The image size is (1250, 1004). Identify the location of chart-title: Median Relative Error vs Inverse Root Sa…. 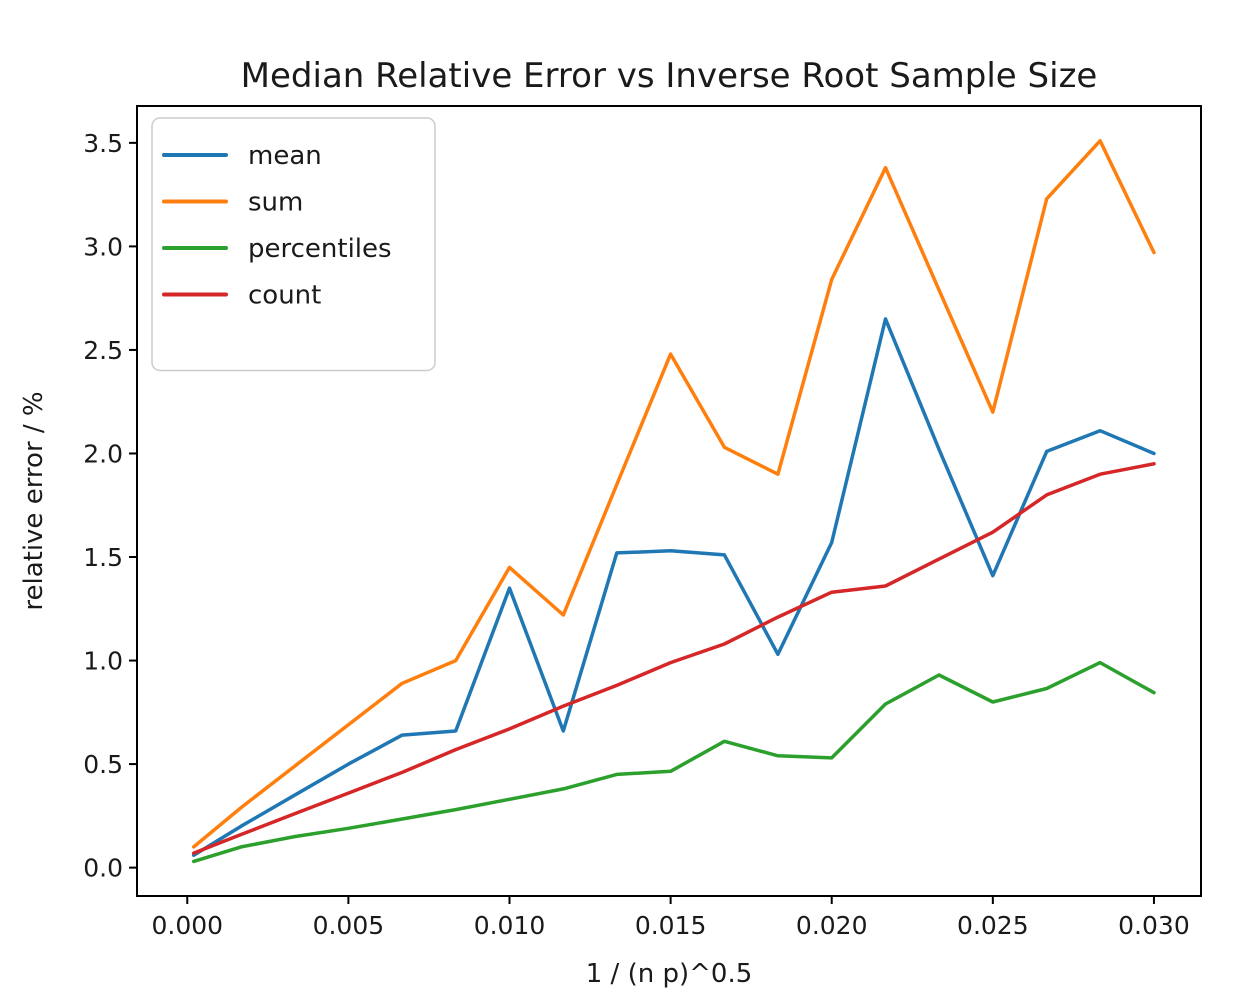
(669, 76).